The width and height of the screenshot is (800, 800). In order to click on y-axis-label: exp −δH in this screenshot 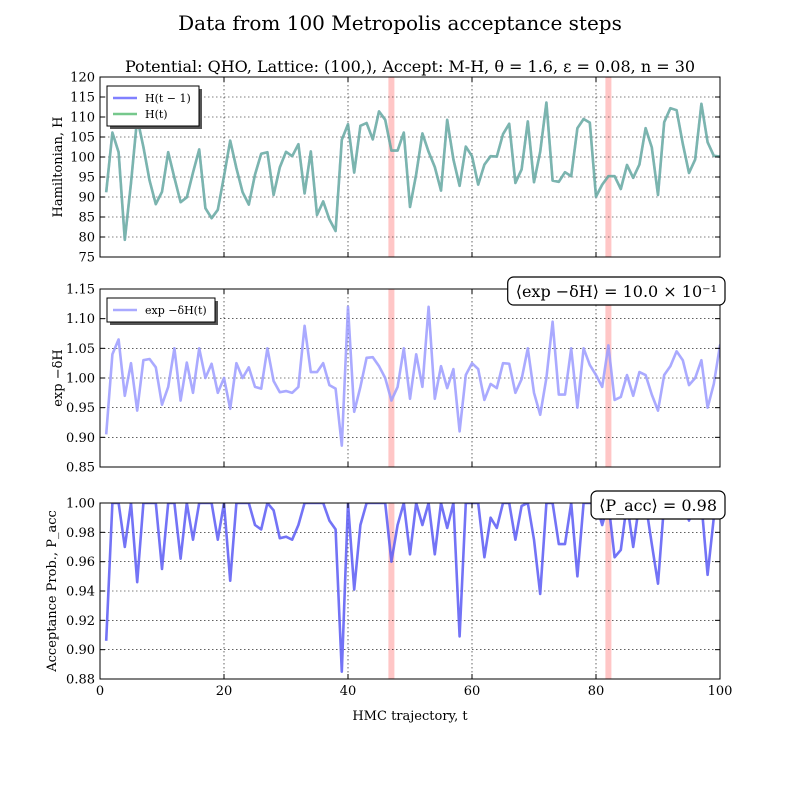, I will do `click(58, 378)`.